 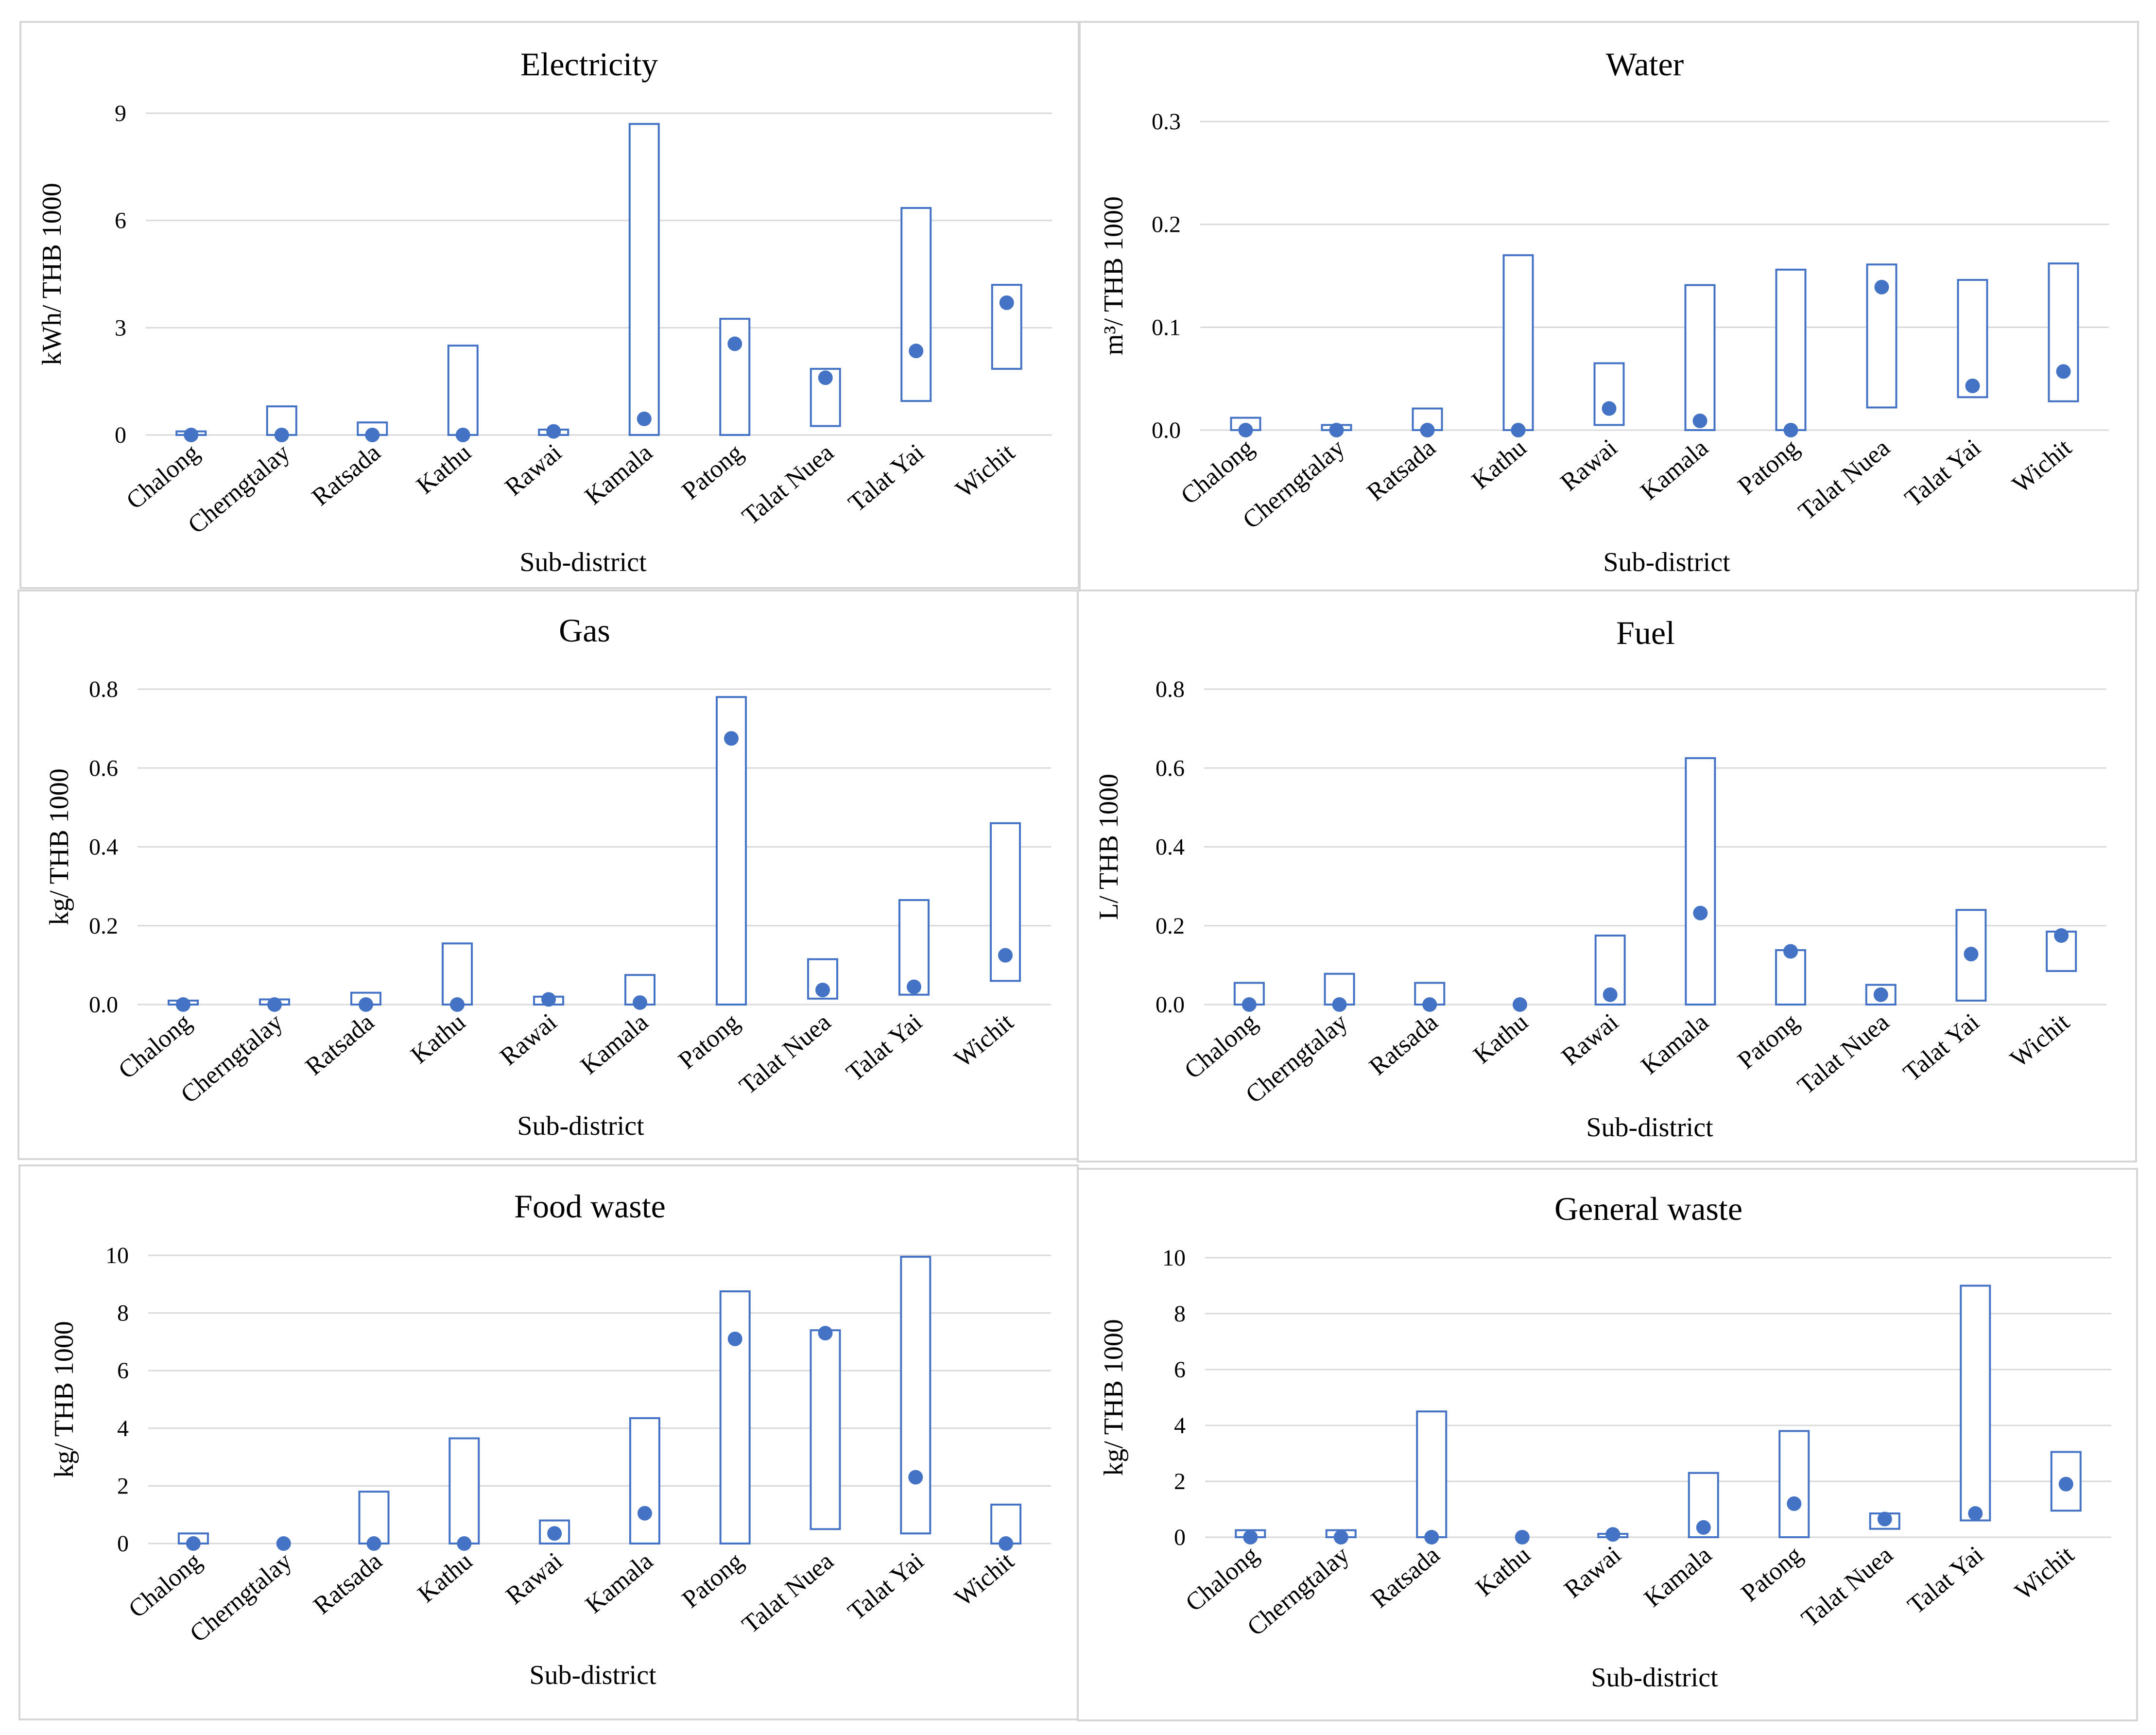 What do you see at coordinates (52, 274) in the screenshot?
I see `y-axis-label: kWh/ THB 1000` at bounding box center [52, 274].